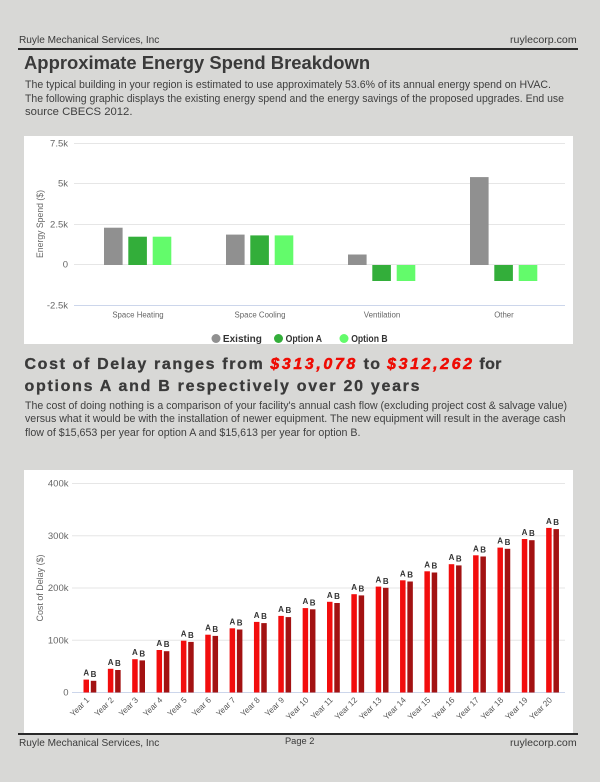  Describe the element at coordinates (152, 706) in the screenshot. I see `svg-text: Year 4` at that location.